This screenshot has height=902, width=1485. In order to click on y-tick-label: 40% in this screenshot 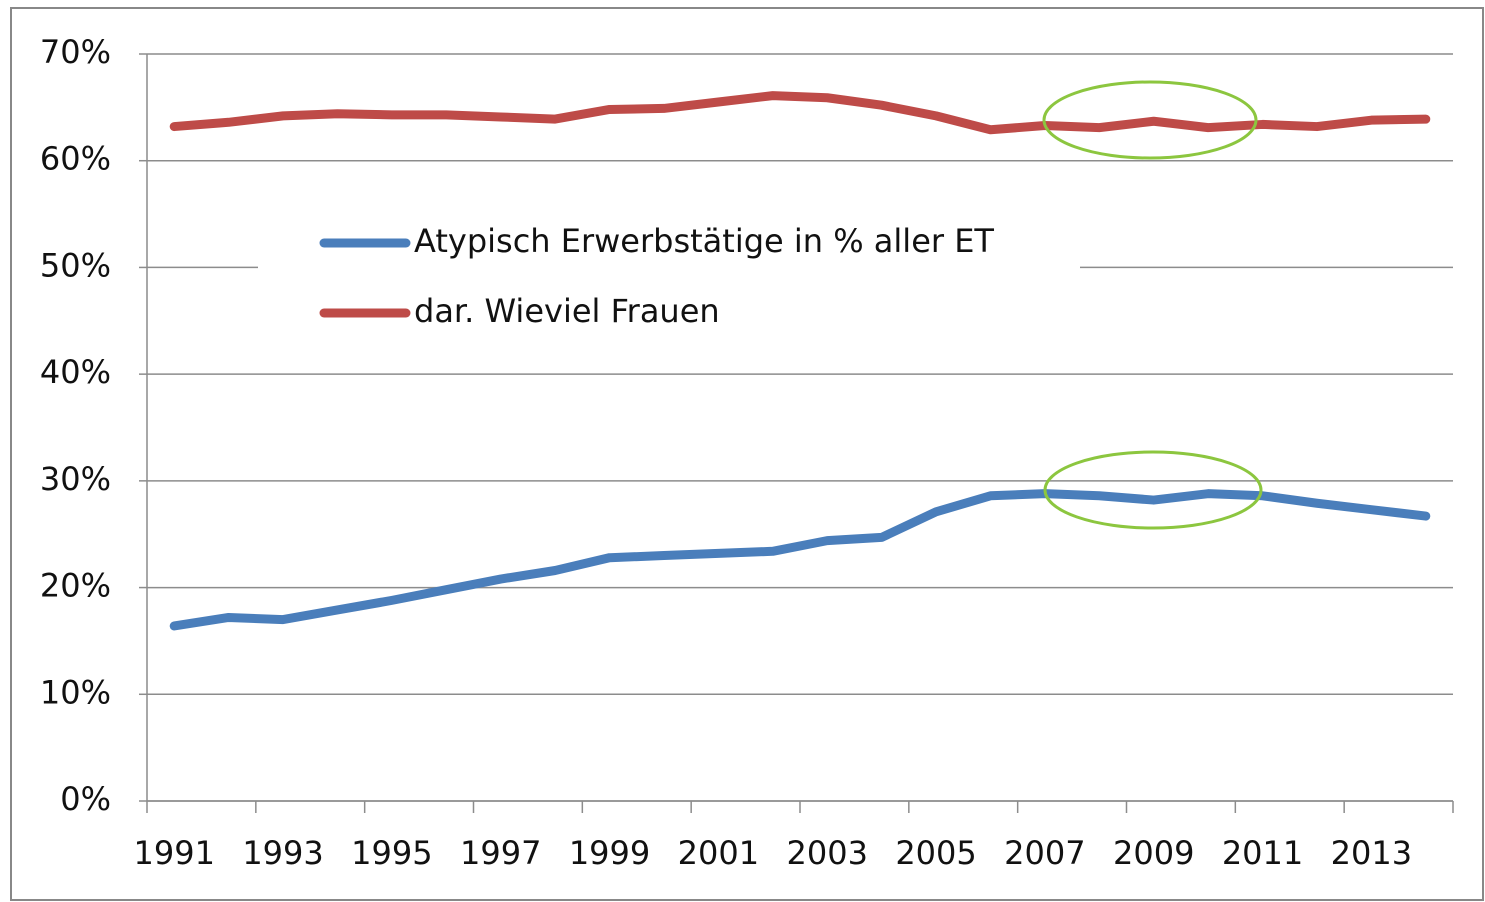, I will do `click(75, 372)`.